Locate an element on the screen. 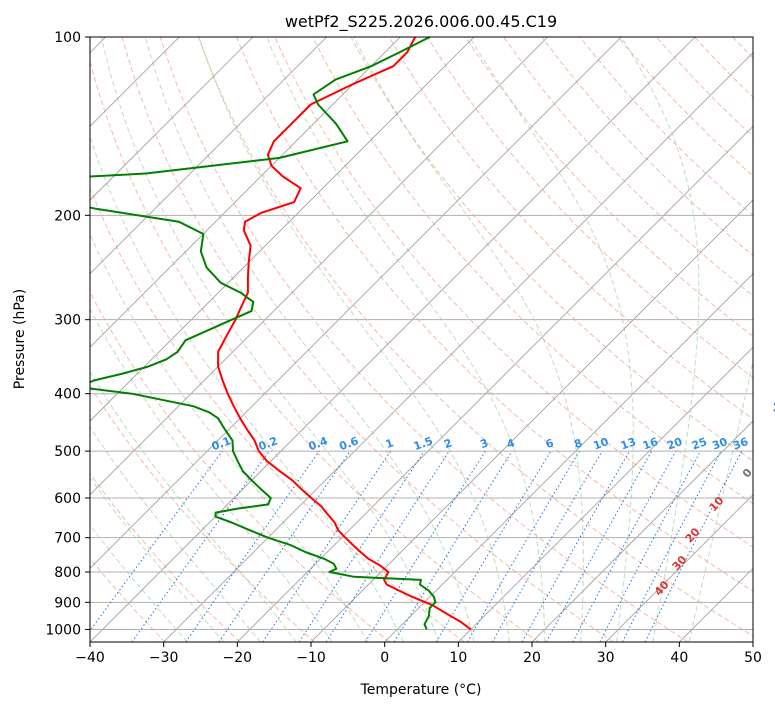 This screenshot has height=708, width=775. mixing-ratio-label: 0.2 is located at coordinates (268, 443).